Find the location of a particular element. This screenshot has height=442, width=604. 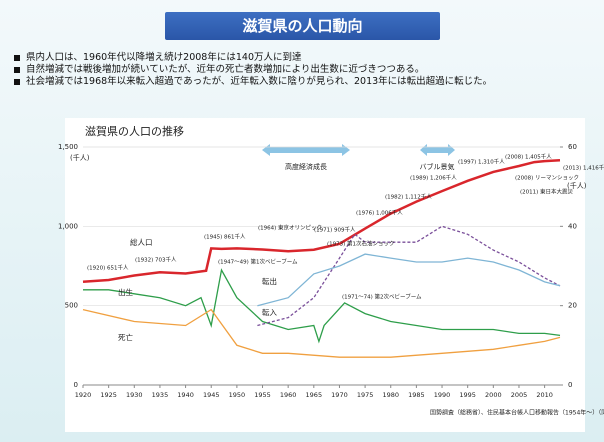

x-tick-label: 1920 is located at coordinates (83, 395).